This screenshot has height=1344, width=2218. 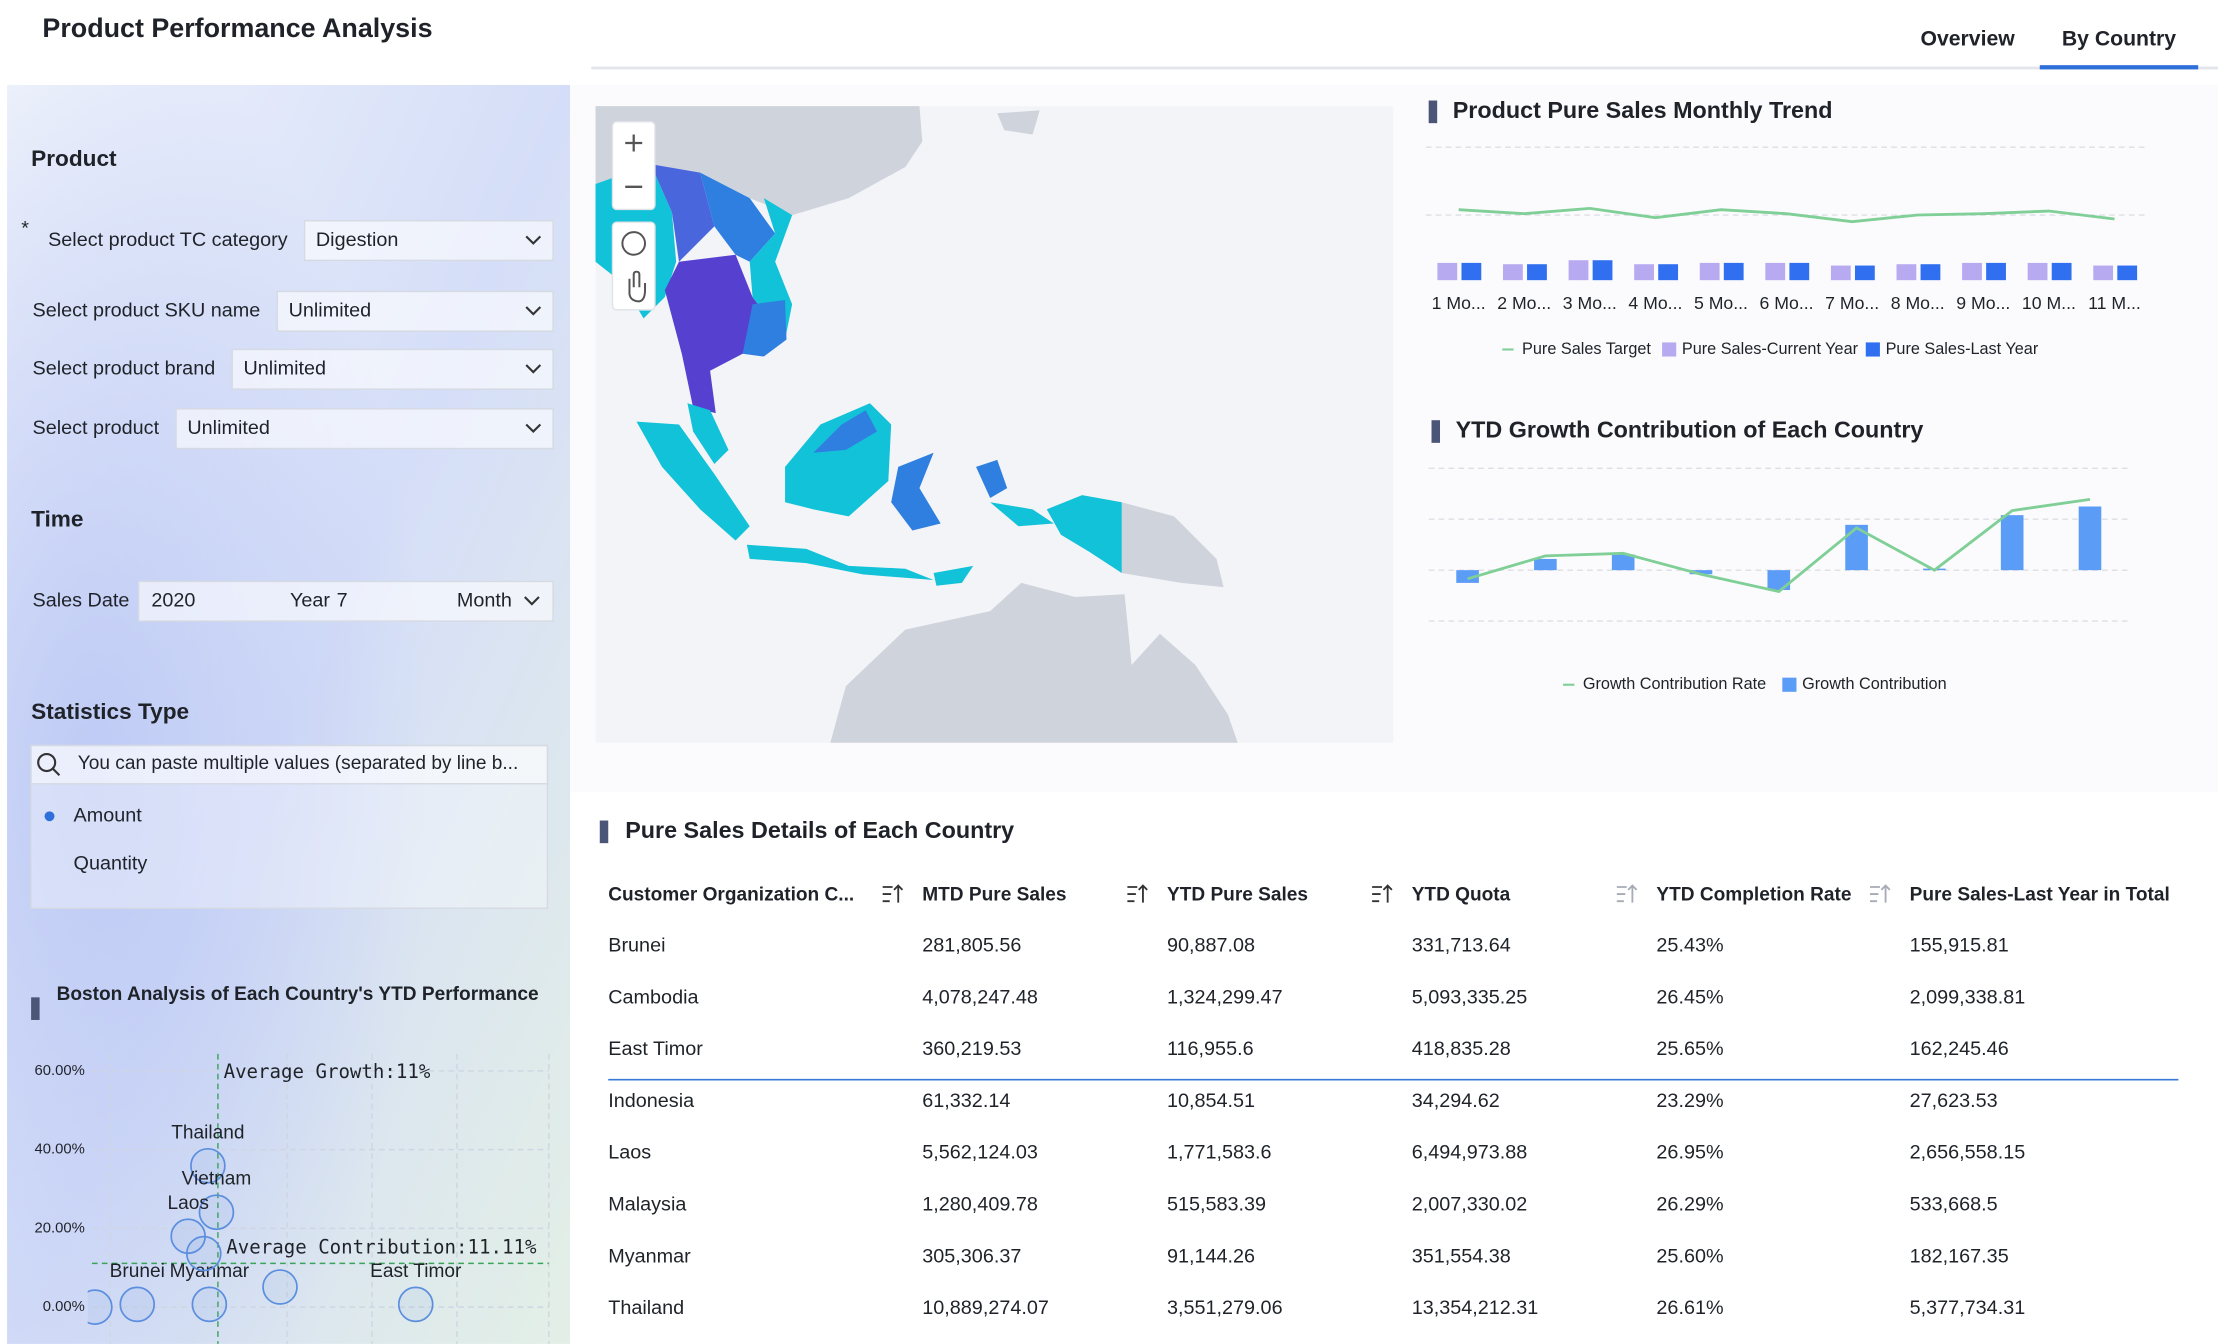 I want to click on table-cell: 26.45%, so click(x=1689, y=997).